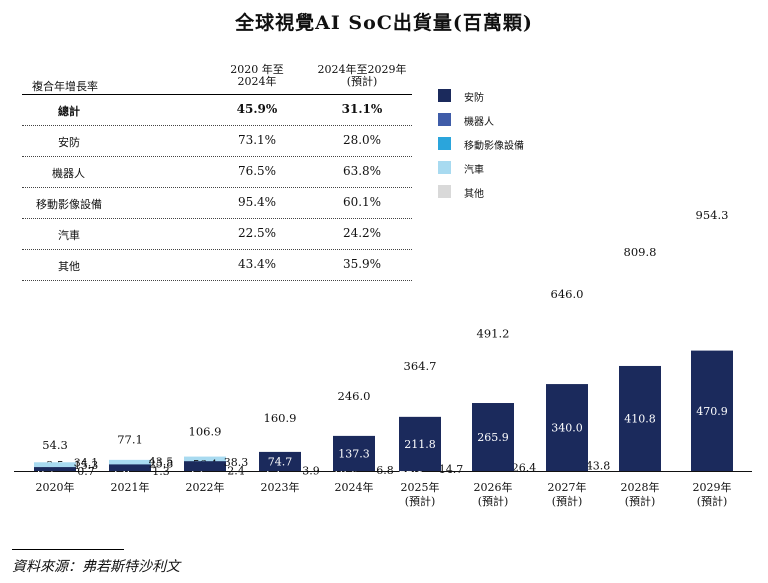 The width and height of the screenshot is (768, 583). What do you see at coordinates (217, 94) in the screenshot?
I see `header-divider` at bounding box center [217, 94].